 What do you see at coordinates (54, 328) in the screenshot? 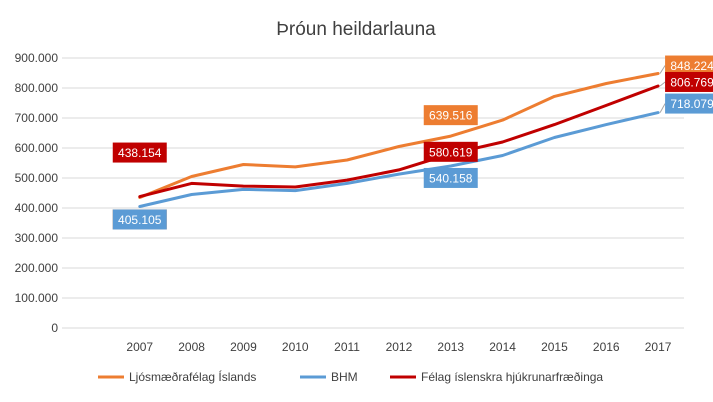
I see `y-tick-label: 0` at bounding box center [54, 328].